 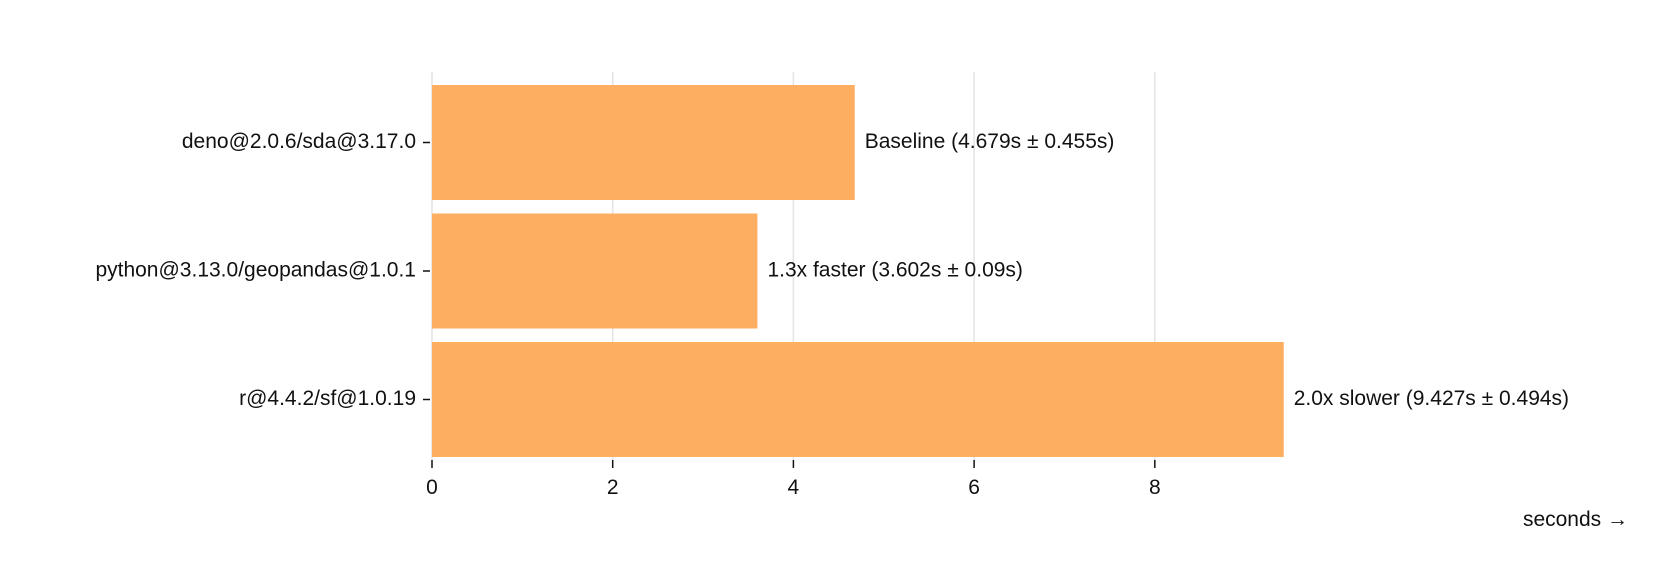 I want to click on x-tick-label: 8, so click(x=1155, y=487).